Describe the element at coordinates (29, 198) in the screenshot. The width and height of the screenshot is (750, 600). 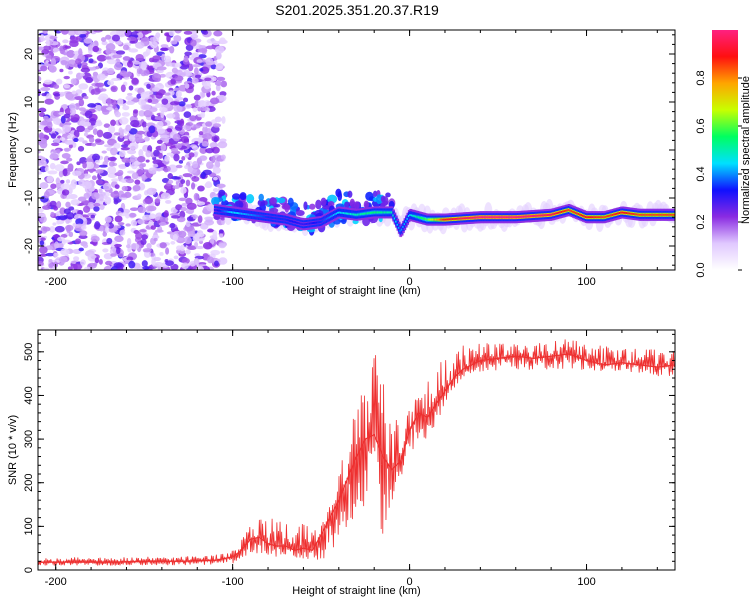
I see `spec-ytick-label: -10` at that location.